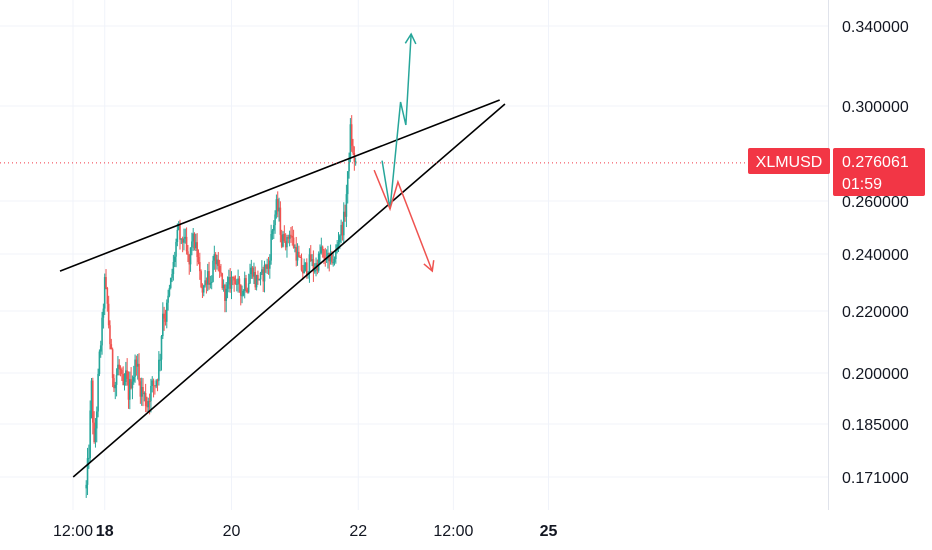 The image size is (932, 550). I want to click on x-tick-label: 22, so click(358, 531).